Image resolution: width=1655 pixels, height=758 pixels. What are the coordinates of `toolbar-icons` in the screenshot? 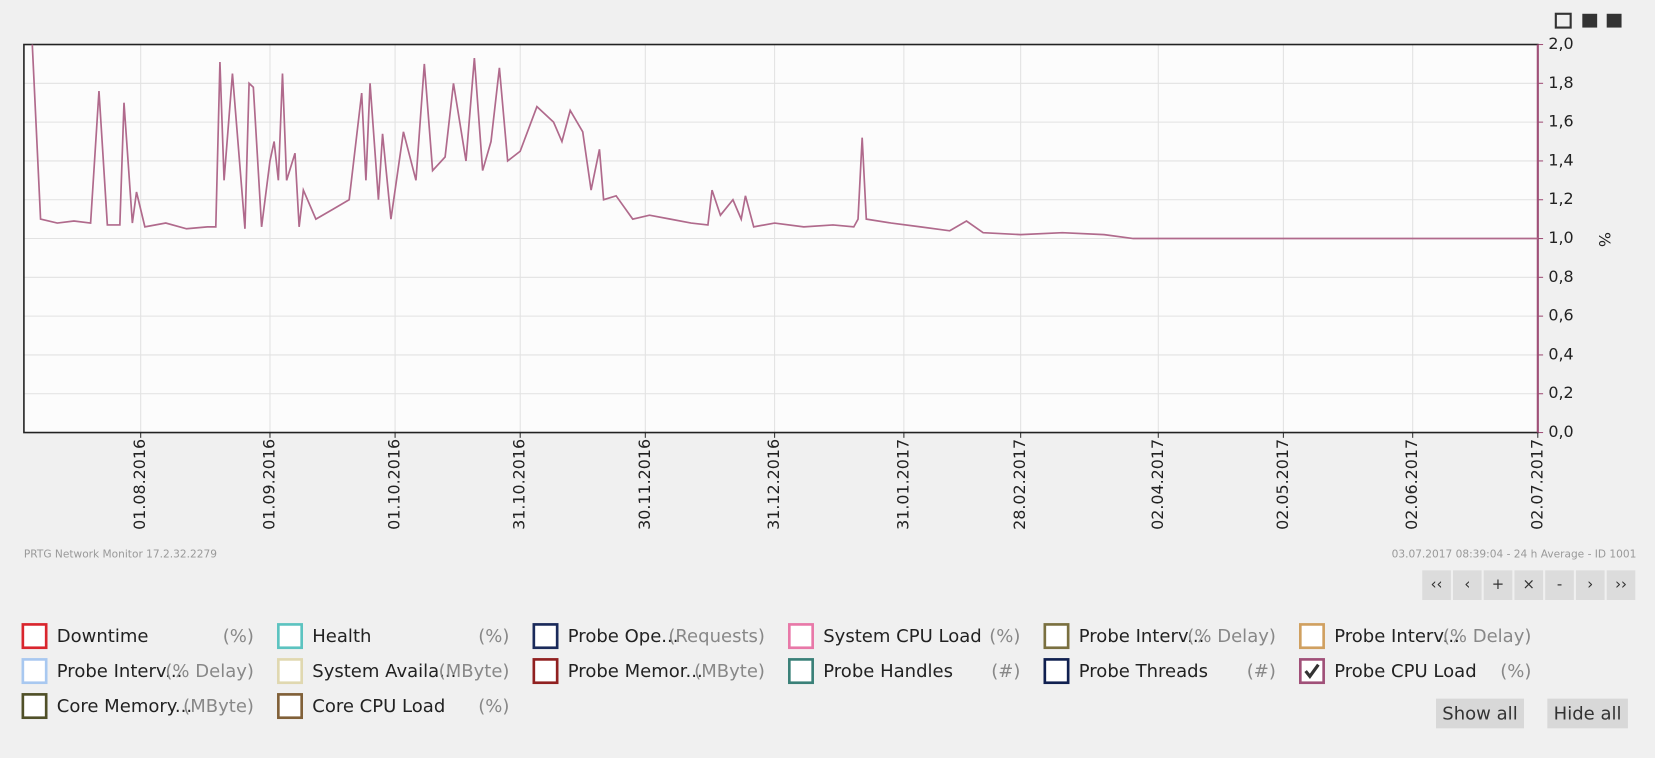 It's located at (1588, 20).